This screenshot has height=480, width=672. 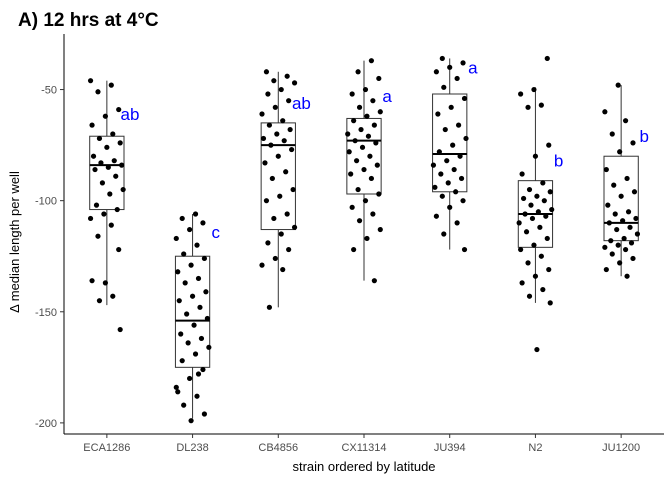 What do you see at coordinates (361, 444) in the screenshot?
I see `x-axis-ticks: ECA1286 DL238 CB4856 CX11314 JU394 N2 JU1200` at bounding box center [361, 444].